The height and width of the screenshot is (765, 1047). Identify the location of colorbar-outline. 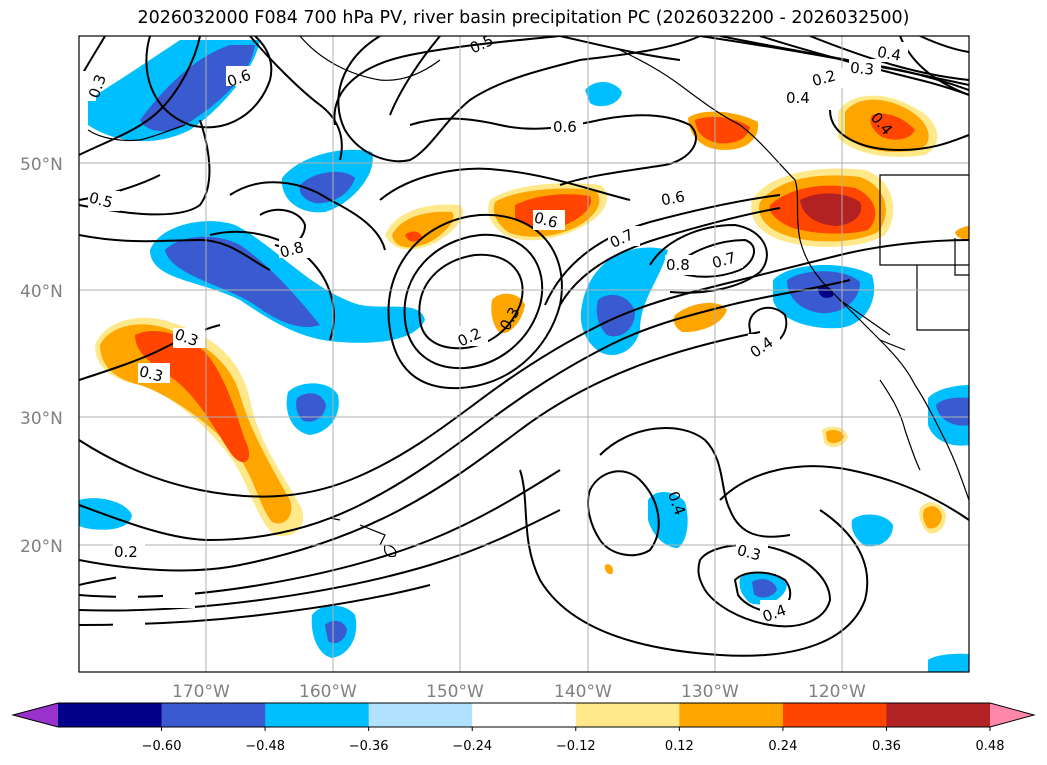
(523, 715).